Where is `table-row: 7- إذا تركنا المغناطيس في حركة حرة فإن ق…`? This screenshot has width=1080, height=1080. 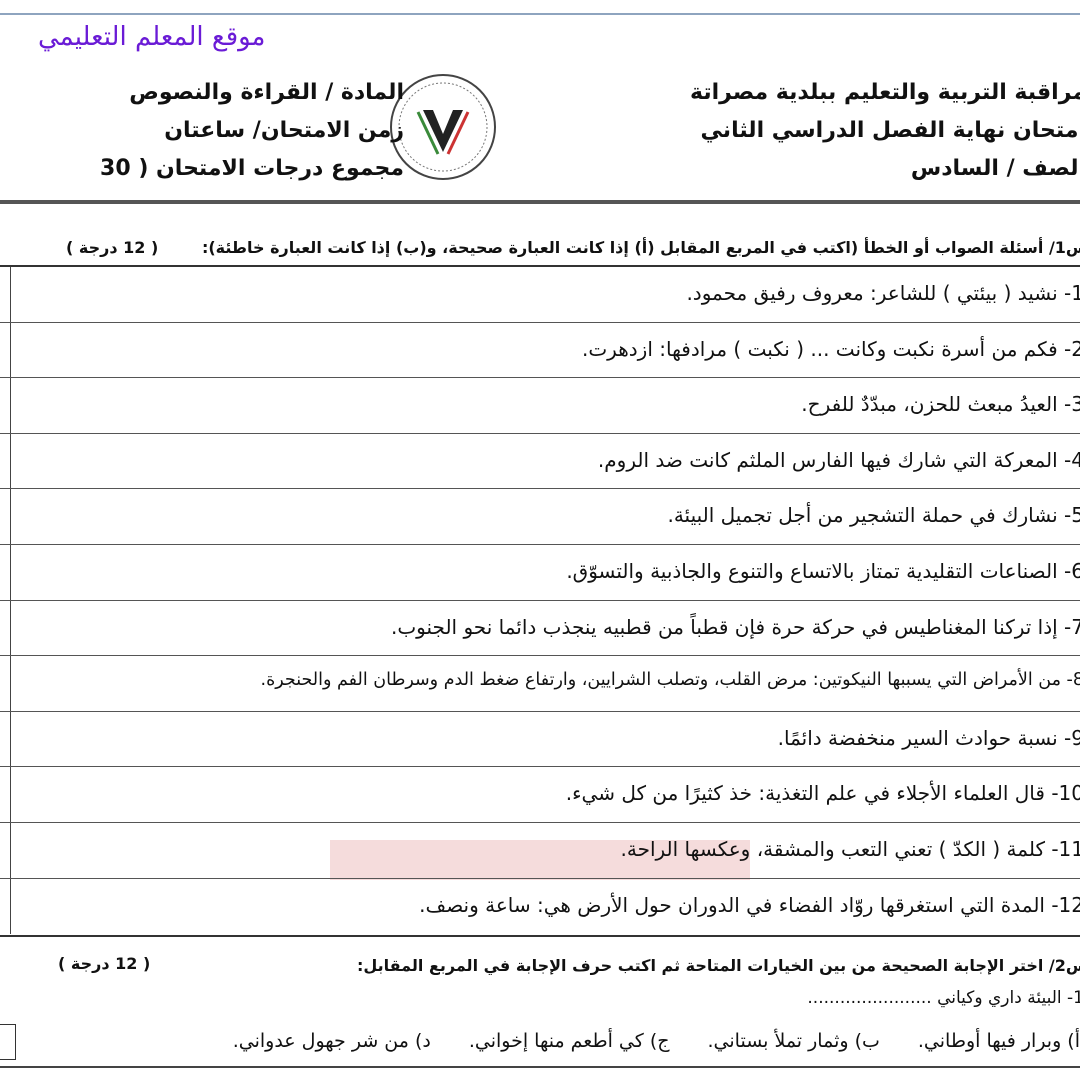 table-row: 7- إذا تركنا المغناطيس في حركة حرة فإن ق… is located at coordinates (540, 628).